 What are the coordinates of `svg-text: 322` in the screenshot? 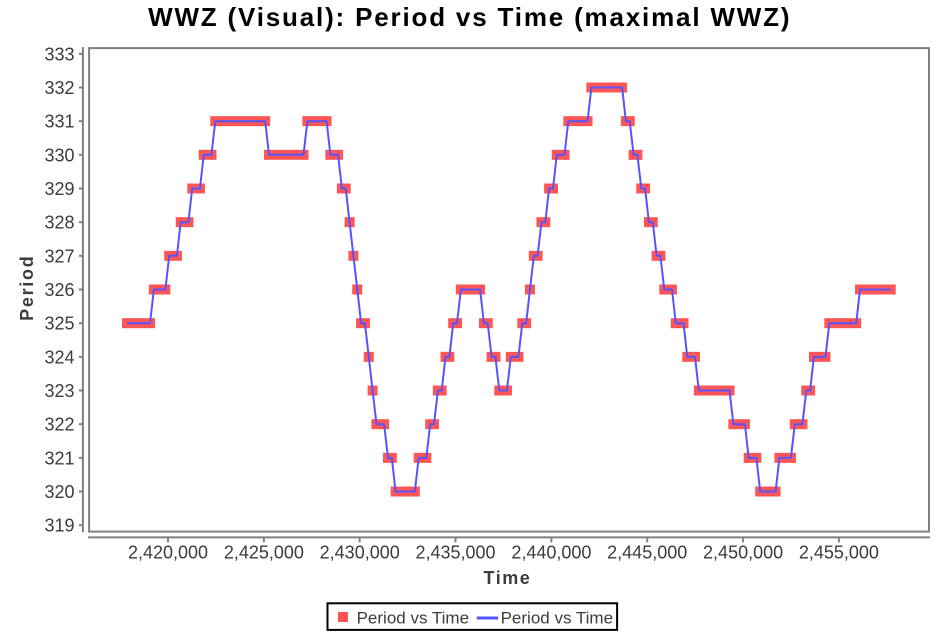 It's located at (59, 425).